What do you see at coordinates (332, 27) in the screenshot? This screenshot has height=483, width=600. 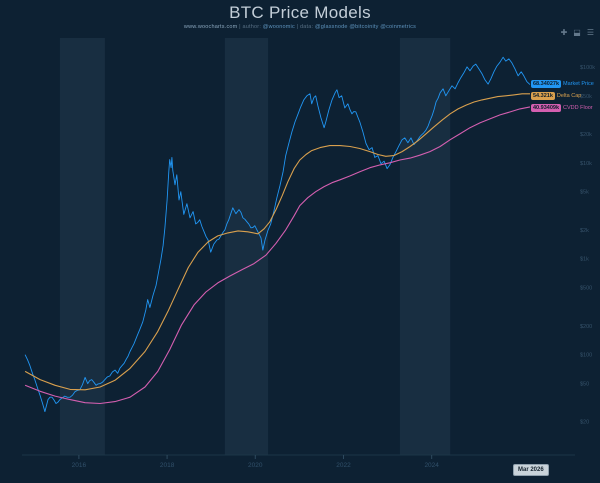 I see `subtitle-link: @glassnode` at bounding box center [332, 27].